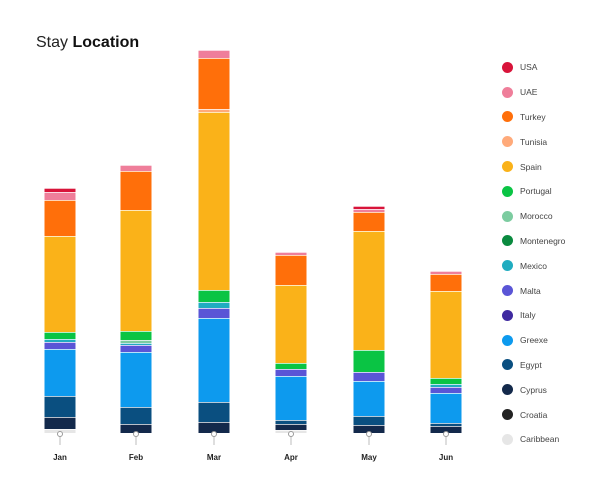 This screenshot has height=495, width=602. Describe the element at coordinates (550, 191) in the screenshot. I see `legend-item-portugal: Portugal` at that location.